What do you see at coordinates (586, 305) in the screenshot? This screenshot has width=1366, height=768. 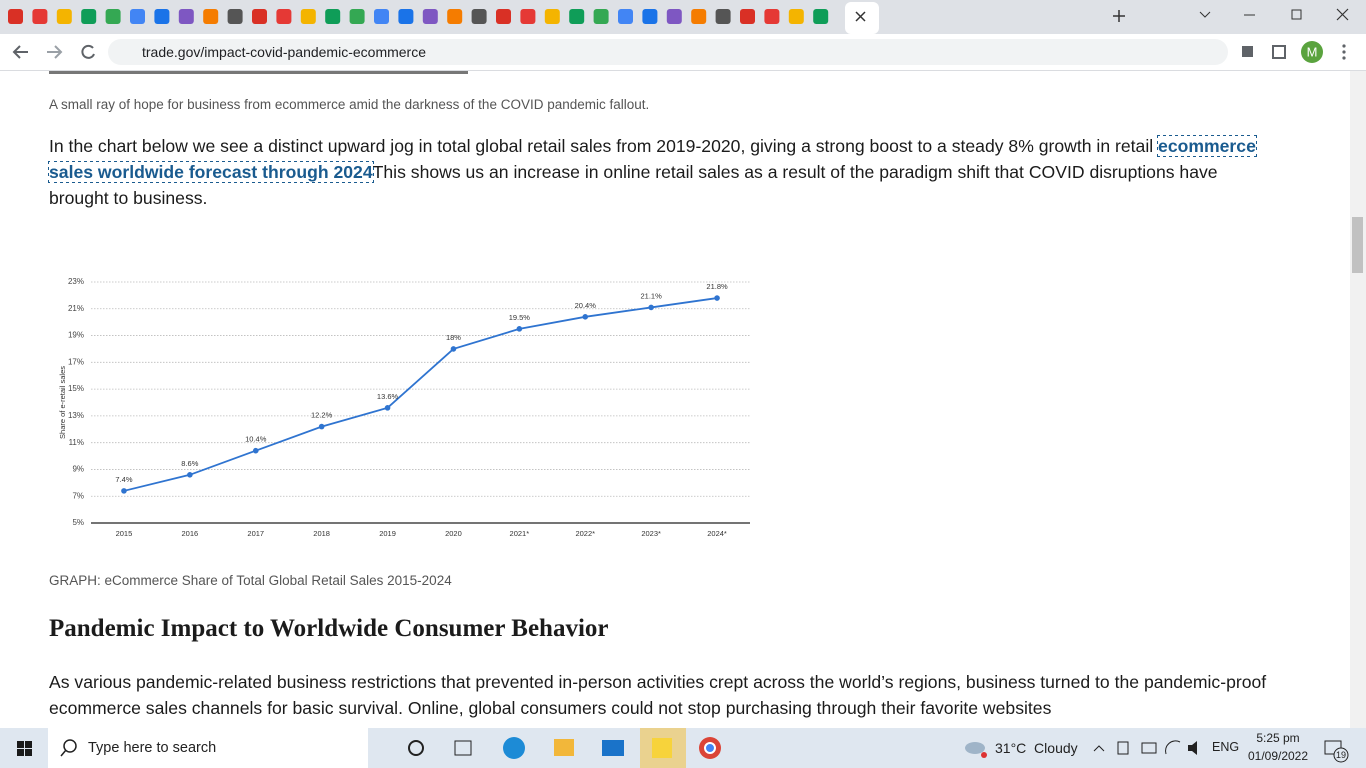 I see `value-label: 20.4%` at bounding box center [586, 305].